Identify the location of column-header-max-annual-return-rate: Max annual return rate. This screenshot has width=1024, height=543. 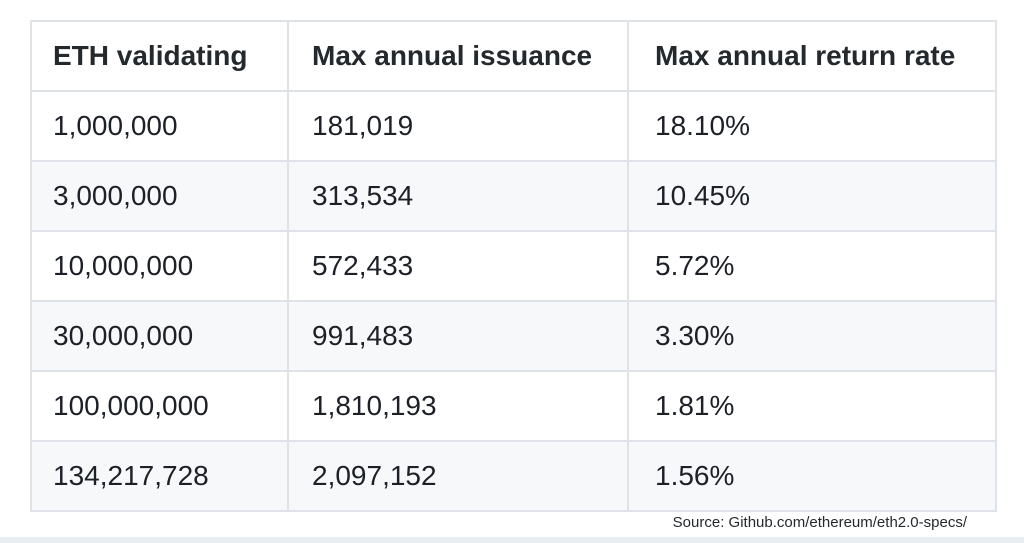
(812, 56).